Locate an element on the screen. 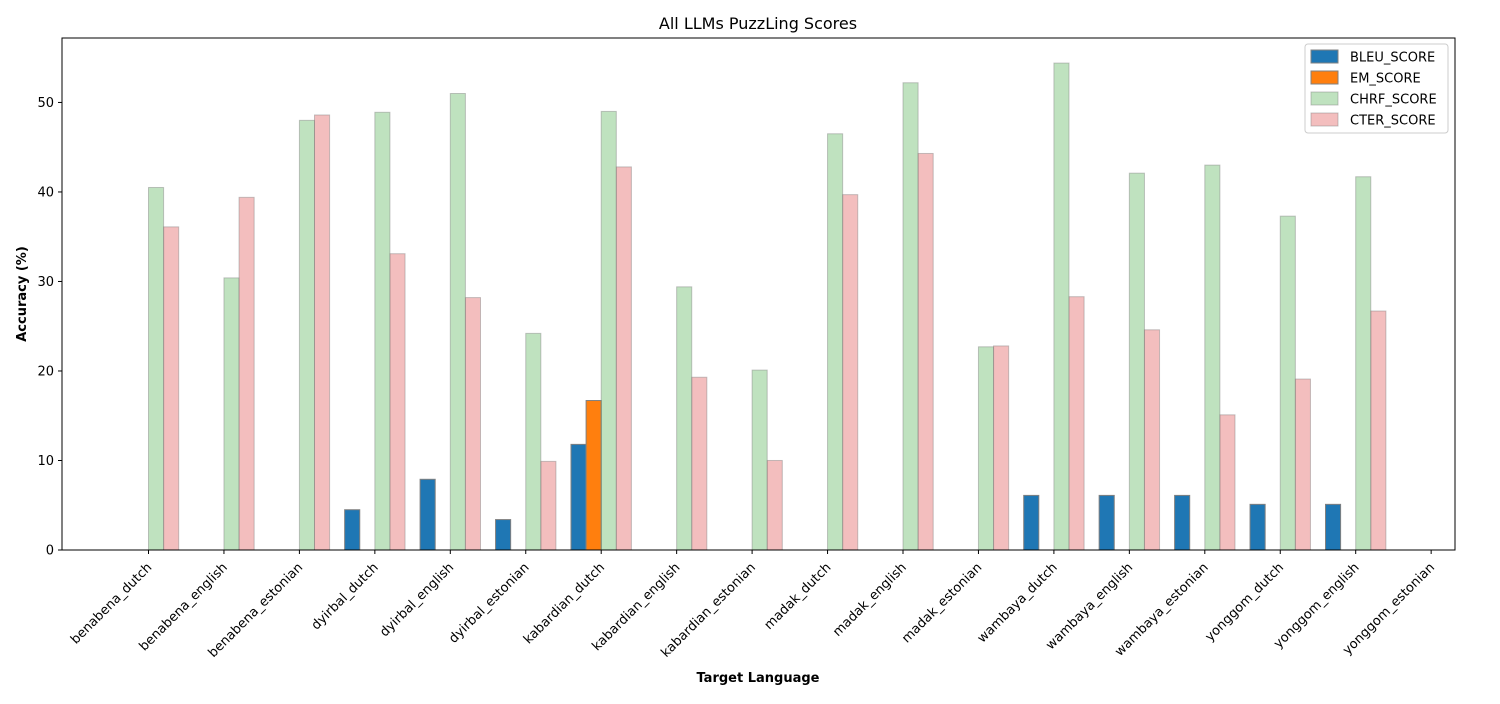 Image resolution: width=1500 pixels, height=704 pixels. legend-box is located at coordinates (1376, 88).